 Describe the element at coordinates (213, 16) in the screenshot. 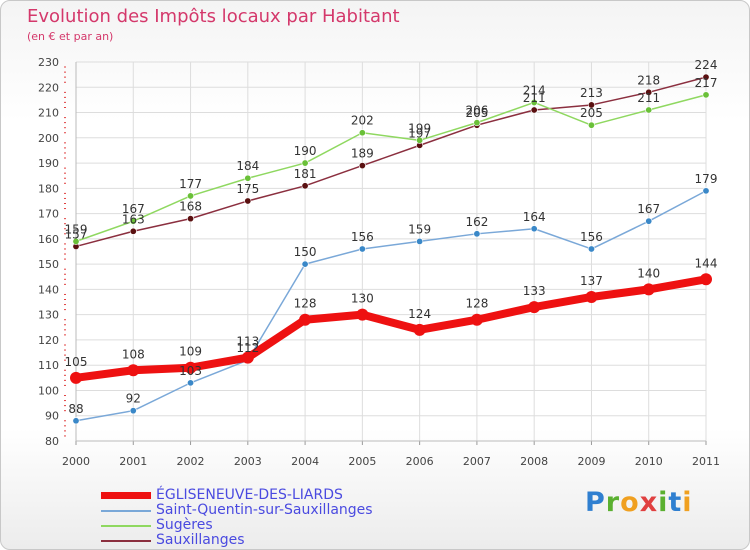

I see `chart-title: Evolution des Impôts locaux par Habitant` at that location.